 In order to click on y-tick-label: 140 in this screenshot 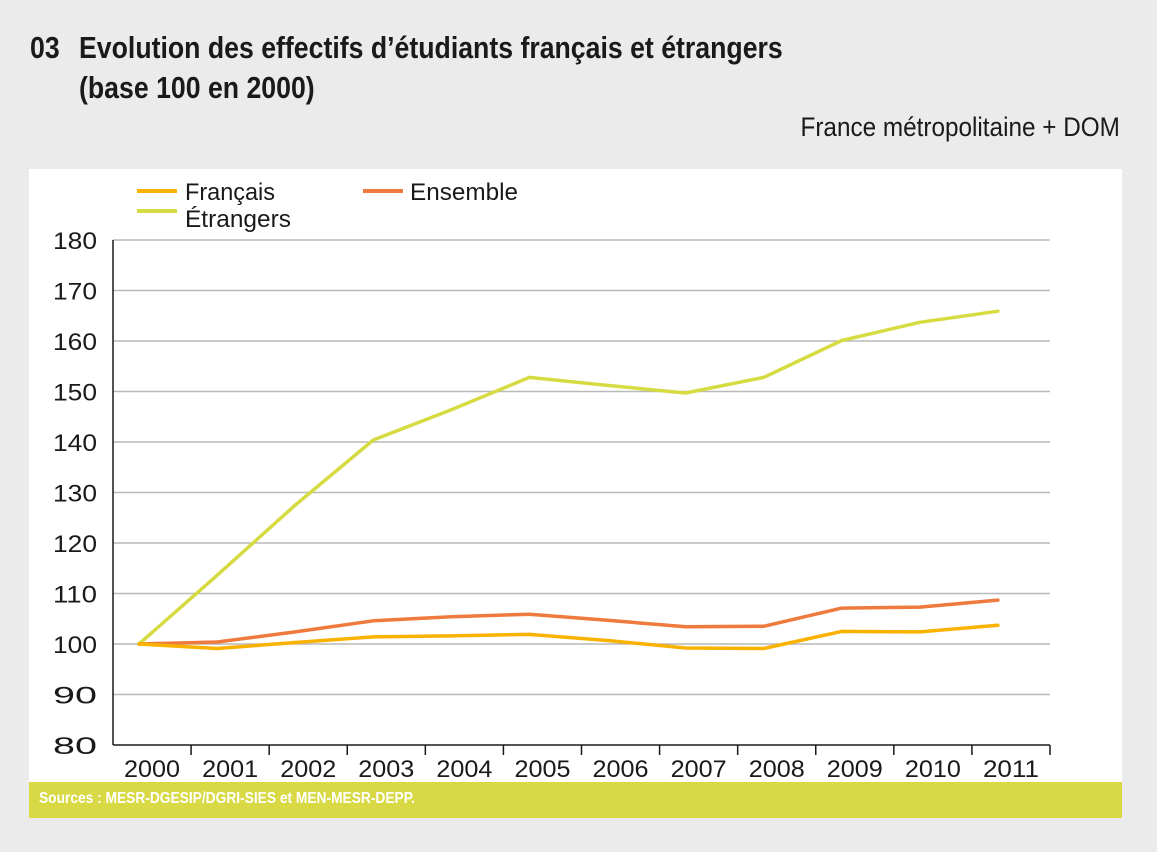, I will do `click(75, 443)`.